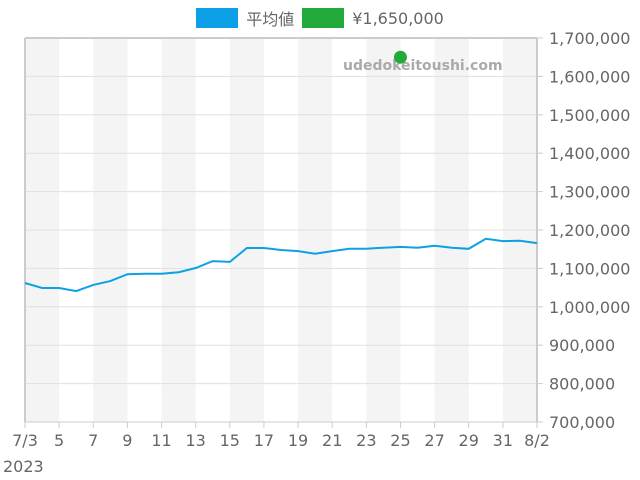  I want to click on y-tick-label: 1,300,000, so click(589, 192).